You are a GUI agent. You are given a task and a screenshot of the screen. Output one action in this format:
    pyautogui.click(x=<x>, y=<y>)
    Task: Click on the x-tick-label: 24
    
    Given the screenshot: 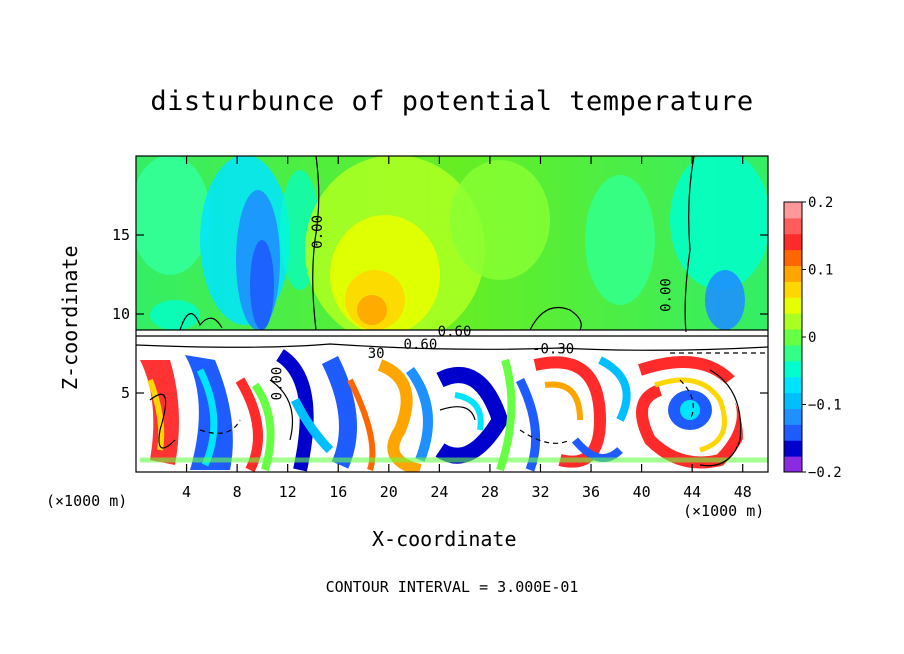 What is the action you would take?
    pyautogui.click(x=439, y=492)
    